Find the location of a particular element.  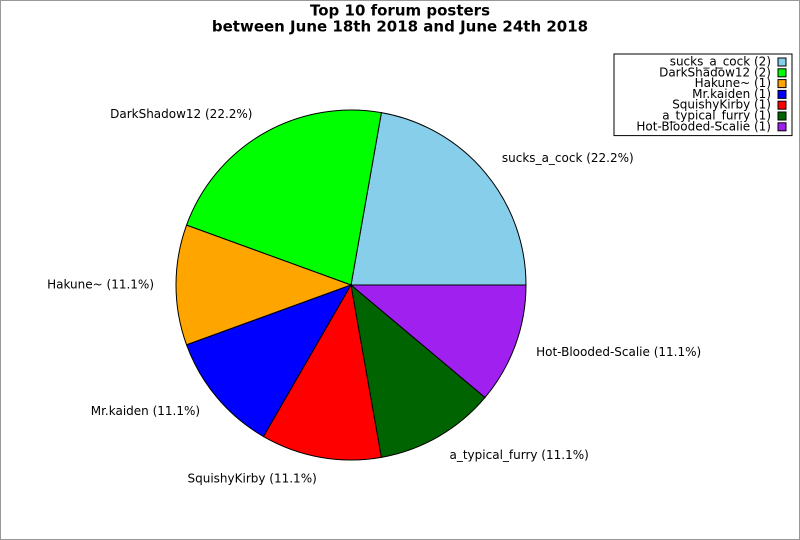

slice-label: a_typical_furry (11.1%) is located at coordinates (519, 455).